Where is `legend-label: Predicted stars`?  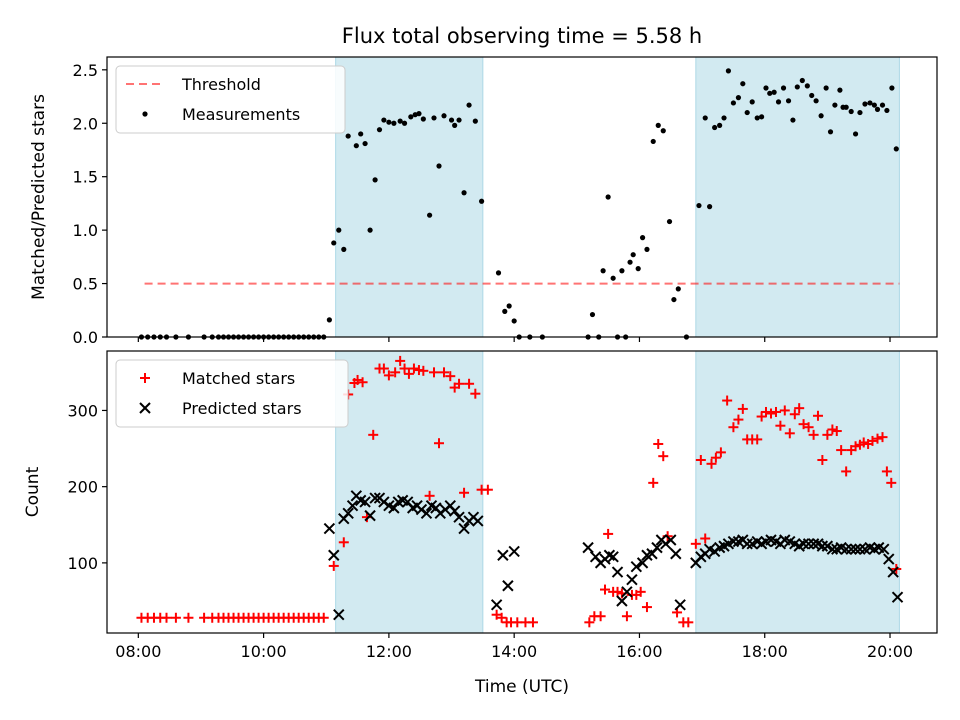
legend-label: Predicted stars is located at coordinates (242, 408).